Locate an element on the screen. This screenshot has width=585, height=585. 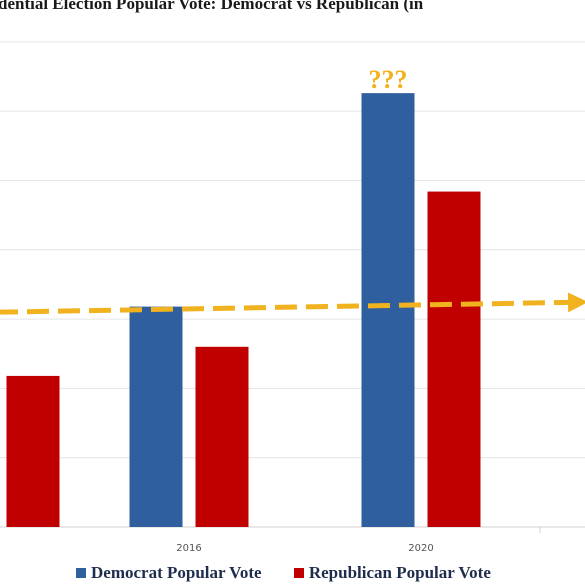
reference-line is located at coordinates (292, 303).